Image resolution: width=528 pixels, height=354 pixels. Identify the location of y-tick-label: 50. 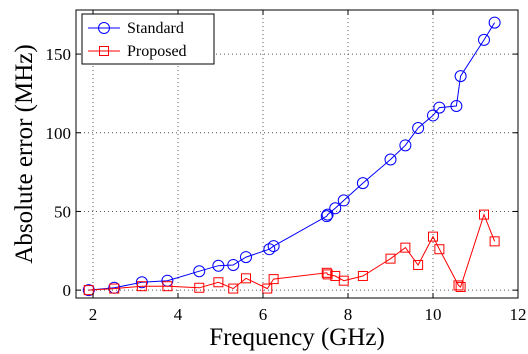
(62, 211).